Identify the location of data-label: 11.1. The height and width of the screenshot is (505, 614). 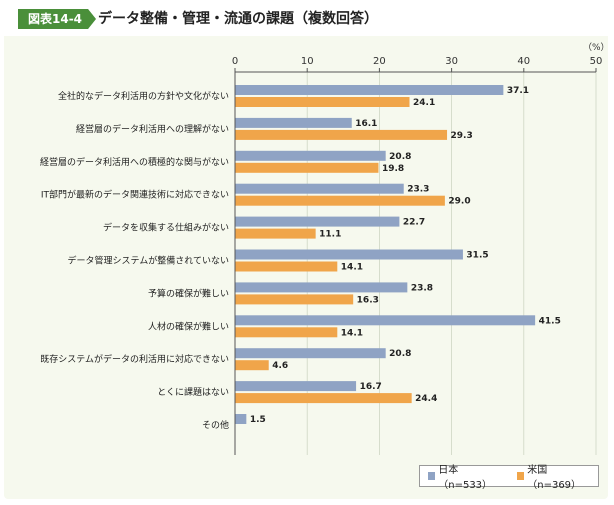
(330, 235).